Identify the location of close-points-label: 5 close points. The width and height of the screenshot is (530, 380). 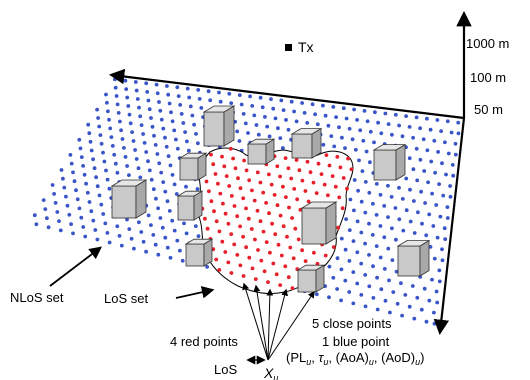
(352, 323).